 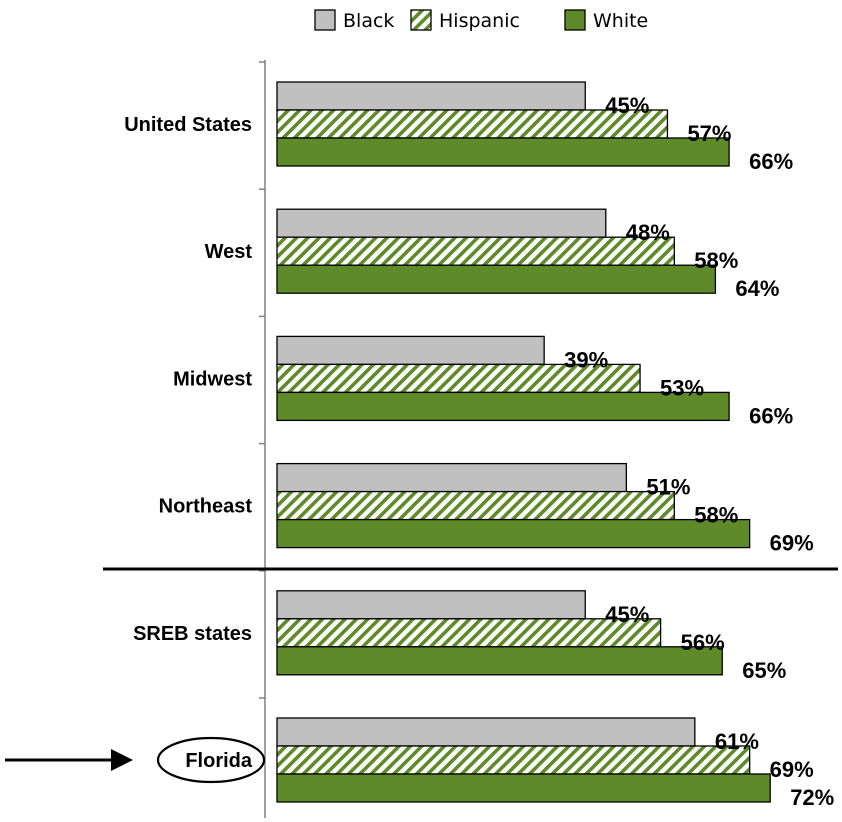 I want to click on value-label-northeast-hispanic: 58%, so click(x=716, y=515).